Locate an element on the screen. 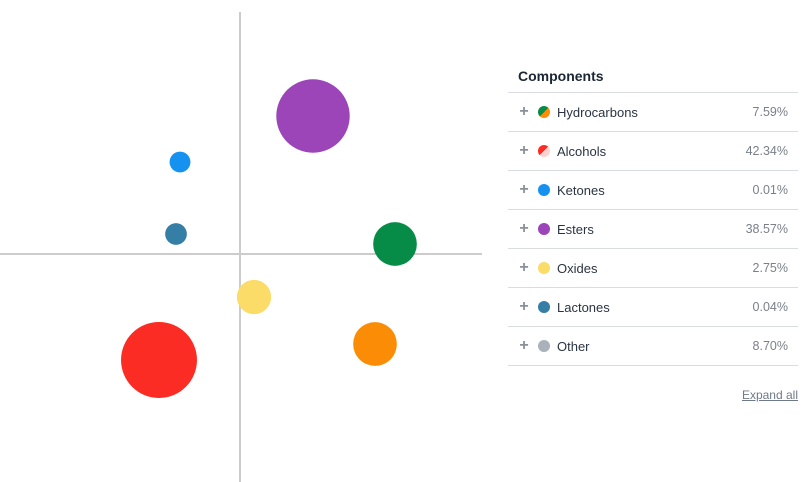 The height and width of the screenshot is (482, 812). component-label: Lactones is located at coordinates (583, 307).